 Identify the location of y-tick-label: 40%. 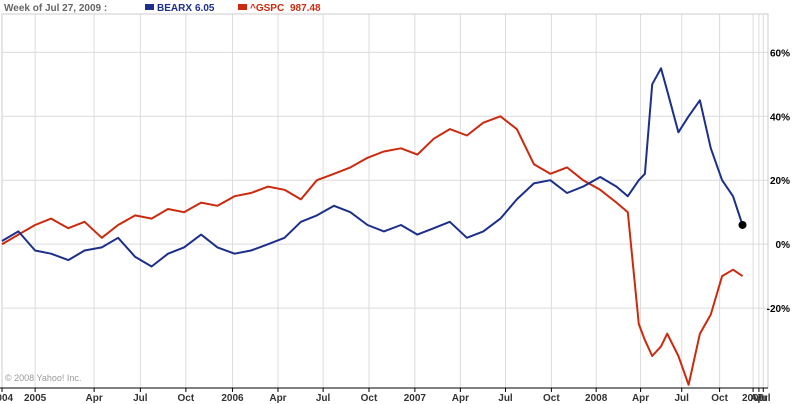
(780, 117).